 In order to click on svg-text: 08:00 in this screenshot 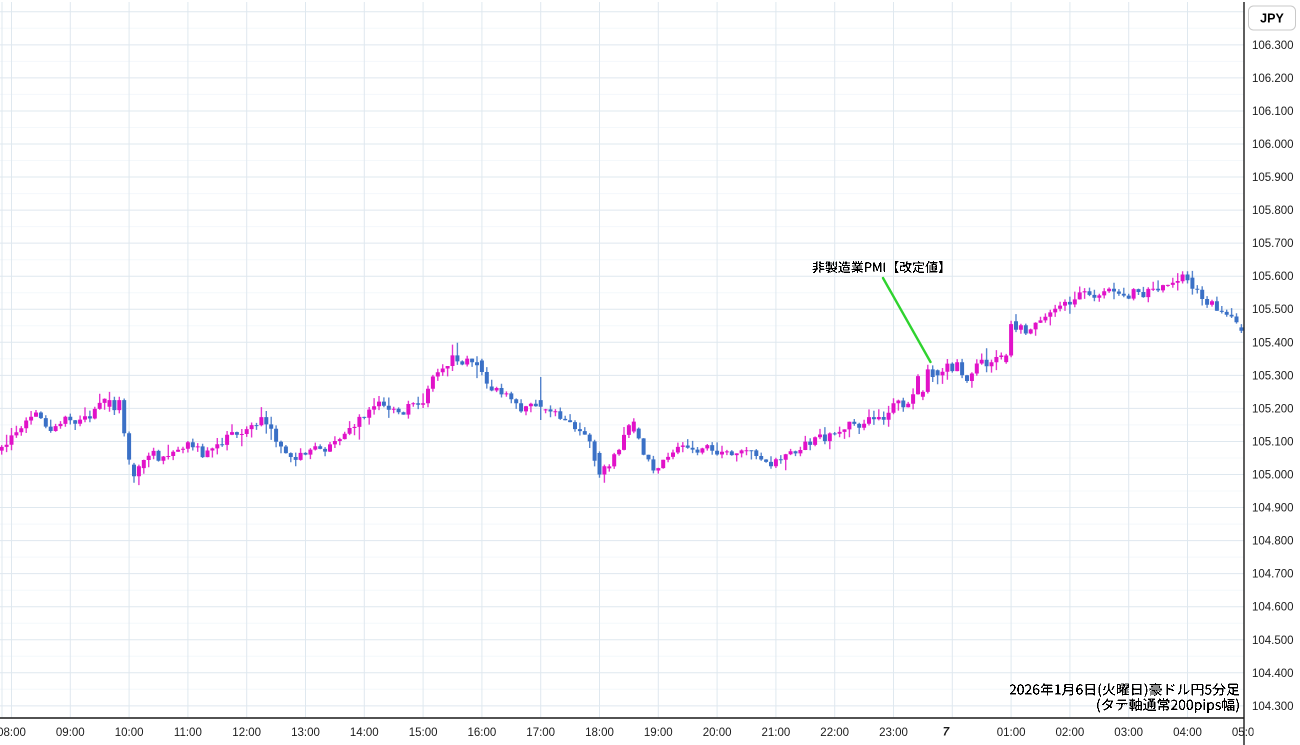, I will do `click(13, 733)`.